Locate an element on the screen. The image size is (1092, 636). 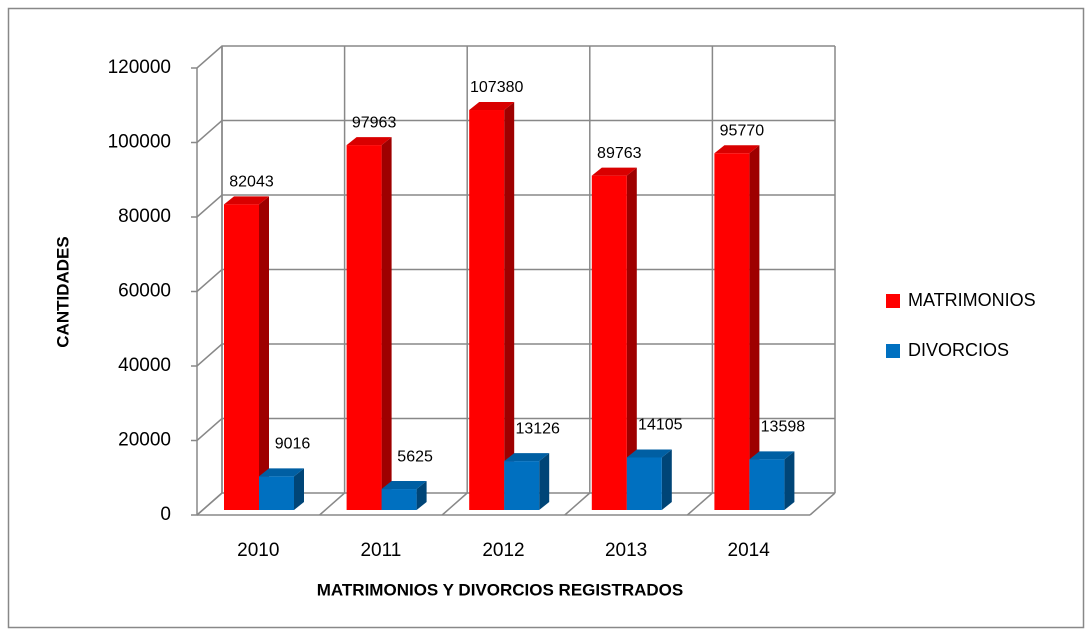
value-label: 13126 is located at coordinates (537, 428).